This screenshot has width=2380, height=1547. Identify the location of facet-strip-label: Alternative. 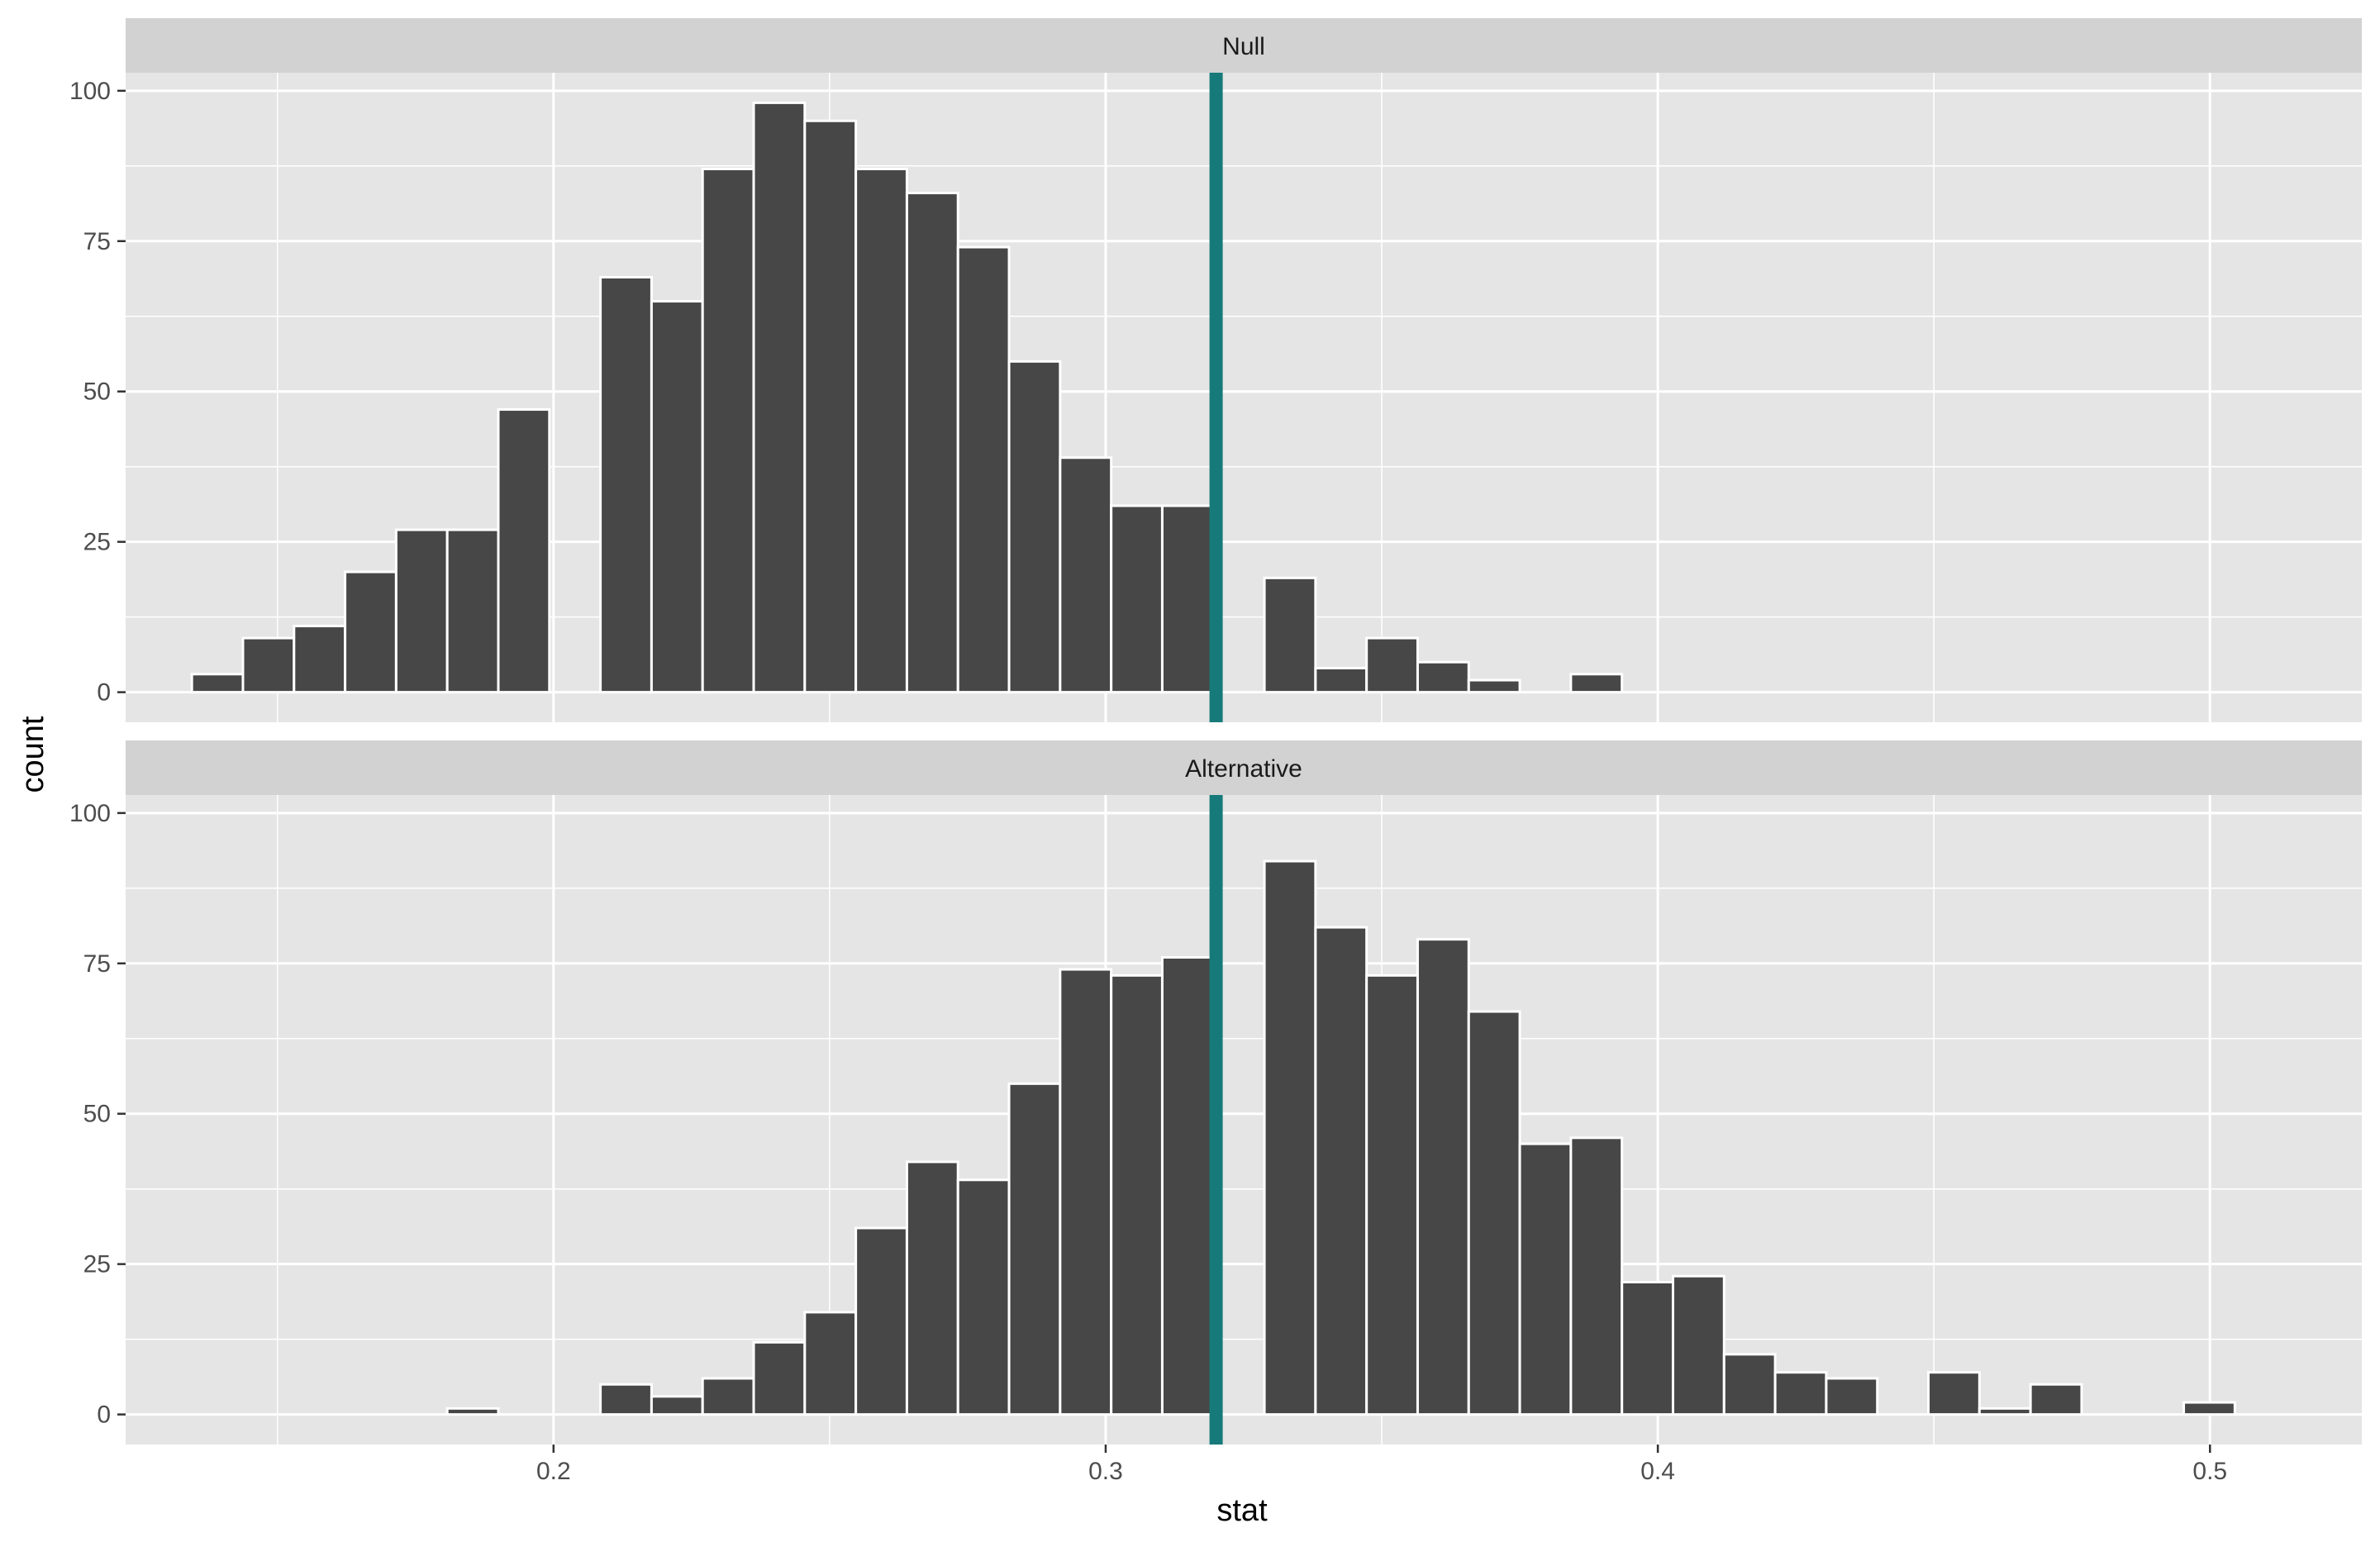
(1243, 769).